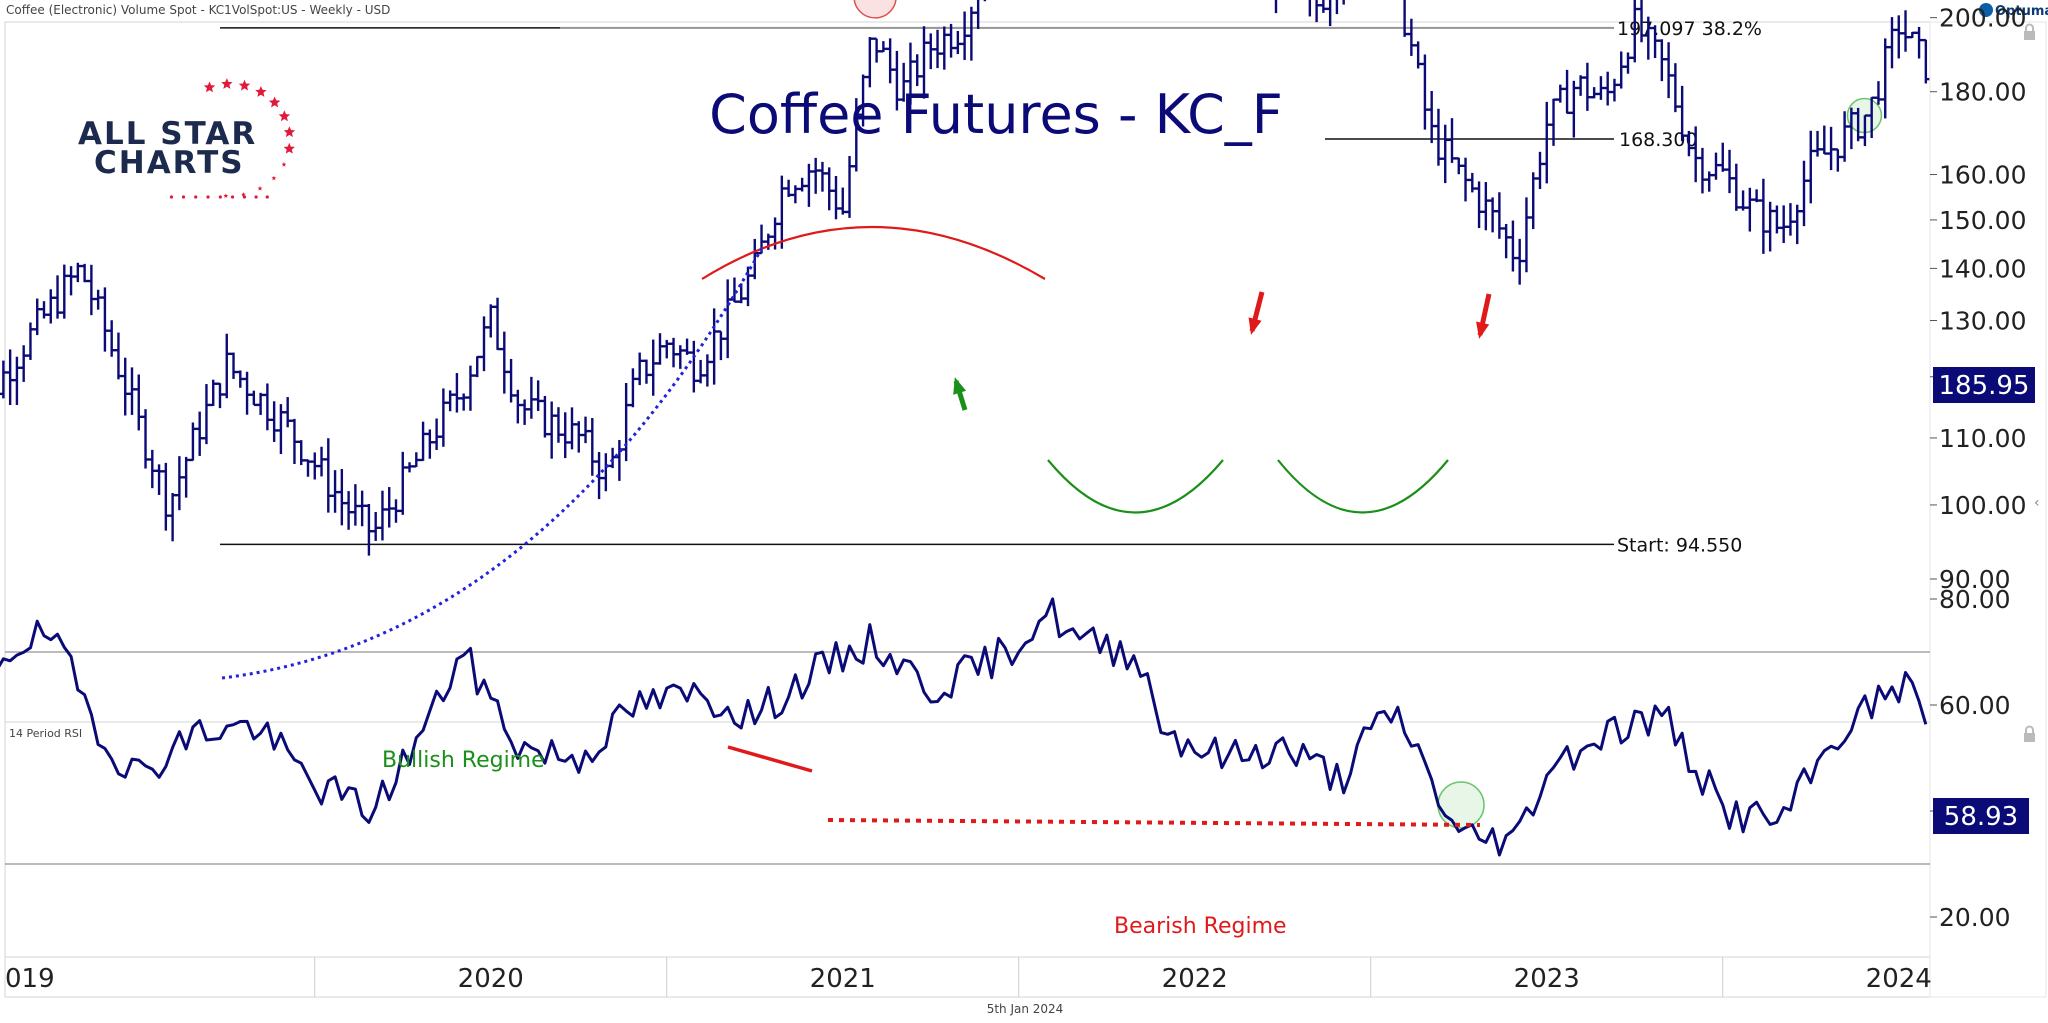 The height and width of the screenshot is (1023, 2048). Describe the element at coordinates (2037, 503) in the screenshot. I see `collapse-icon: ‹` at that location.